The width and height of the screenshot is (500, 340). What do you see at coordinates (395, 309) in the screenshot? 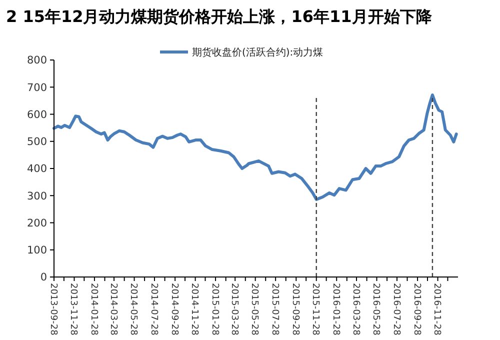
I see `x-tick-label: 2016-07-28` at bounding box center [395, 309].